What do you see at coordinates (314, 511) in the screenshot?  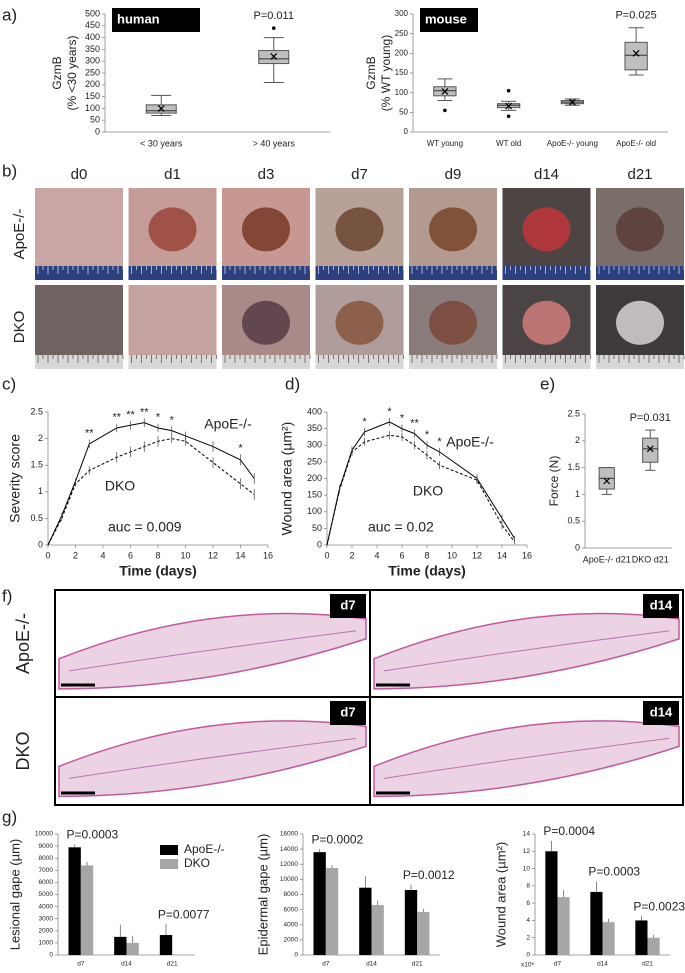 I see `y-tick-label: 100` at bounding box center [314, 511].